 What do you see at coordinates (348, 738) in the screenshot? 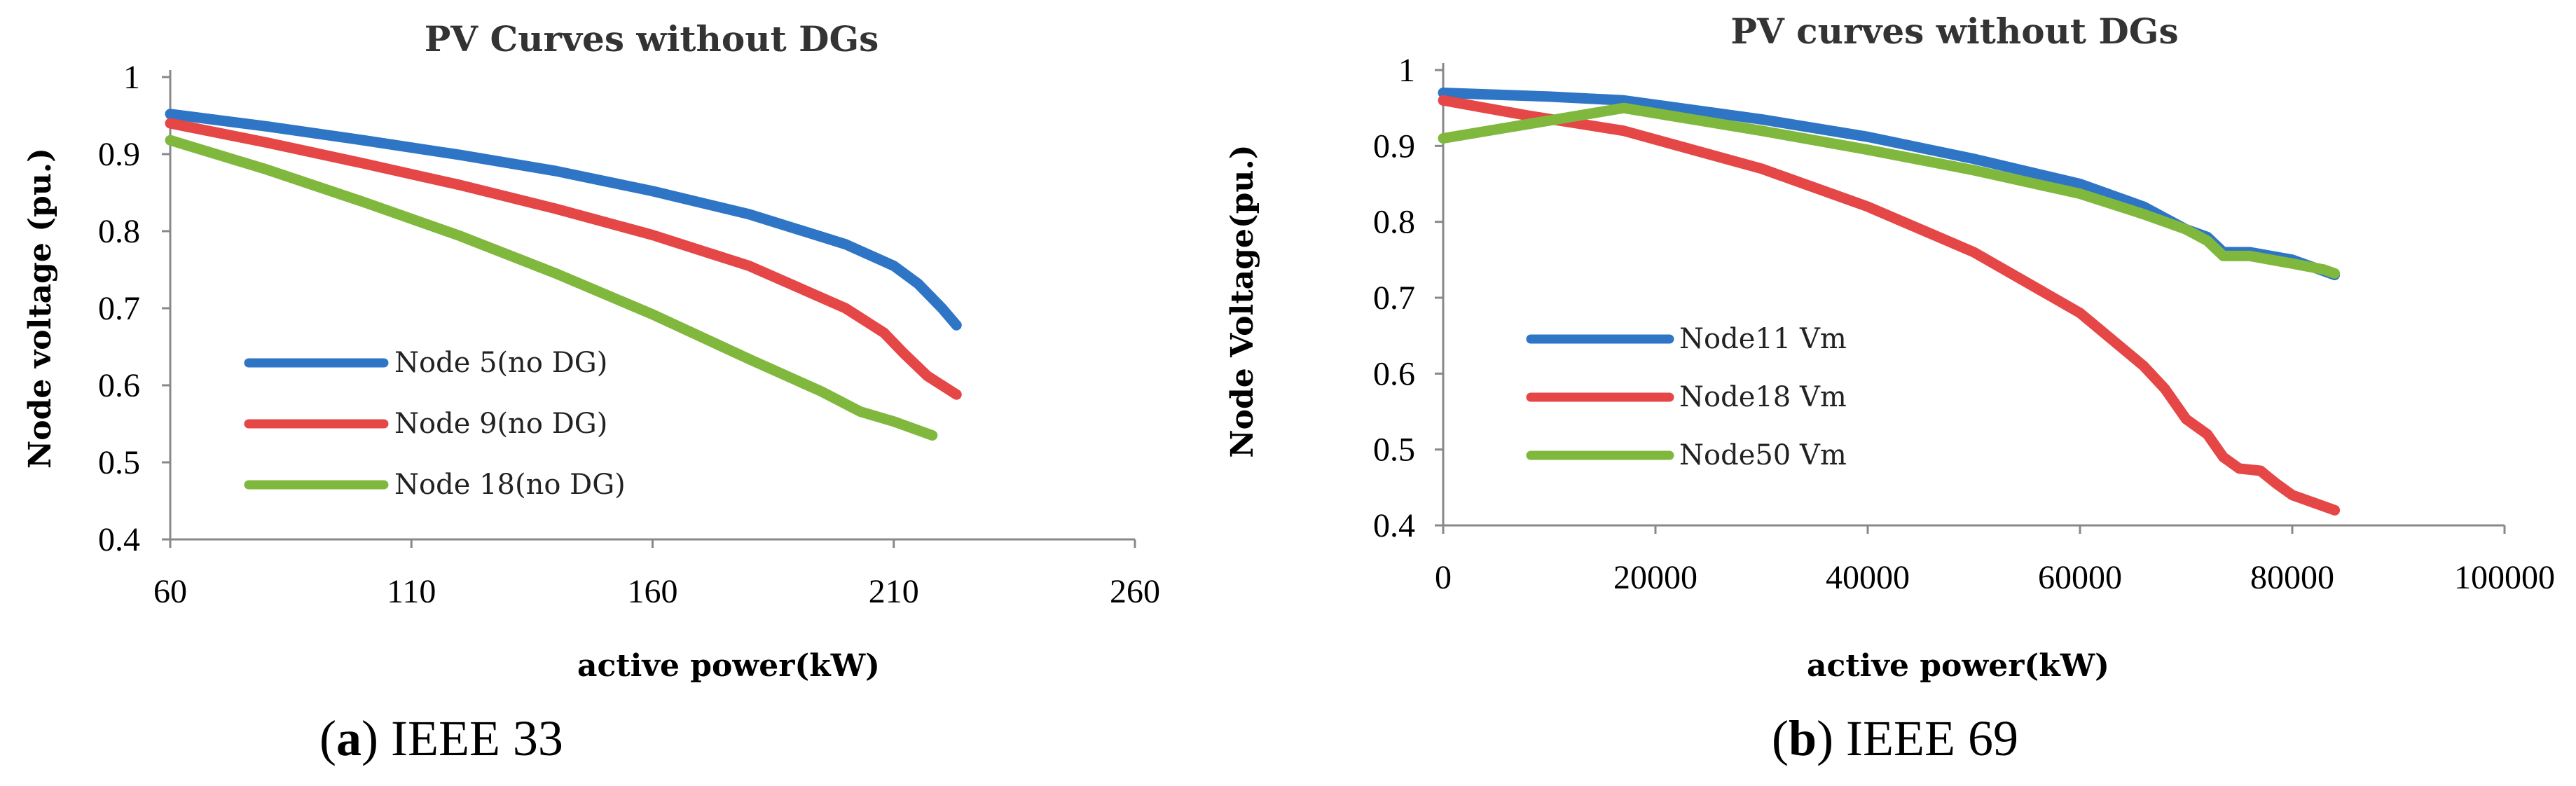
I see `caption-letter: a` at bounding box center [348, 738].